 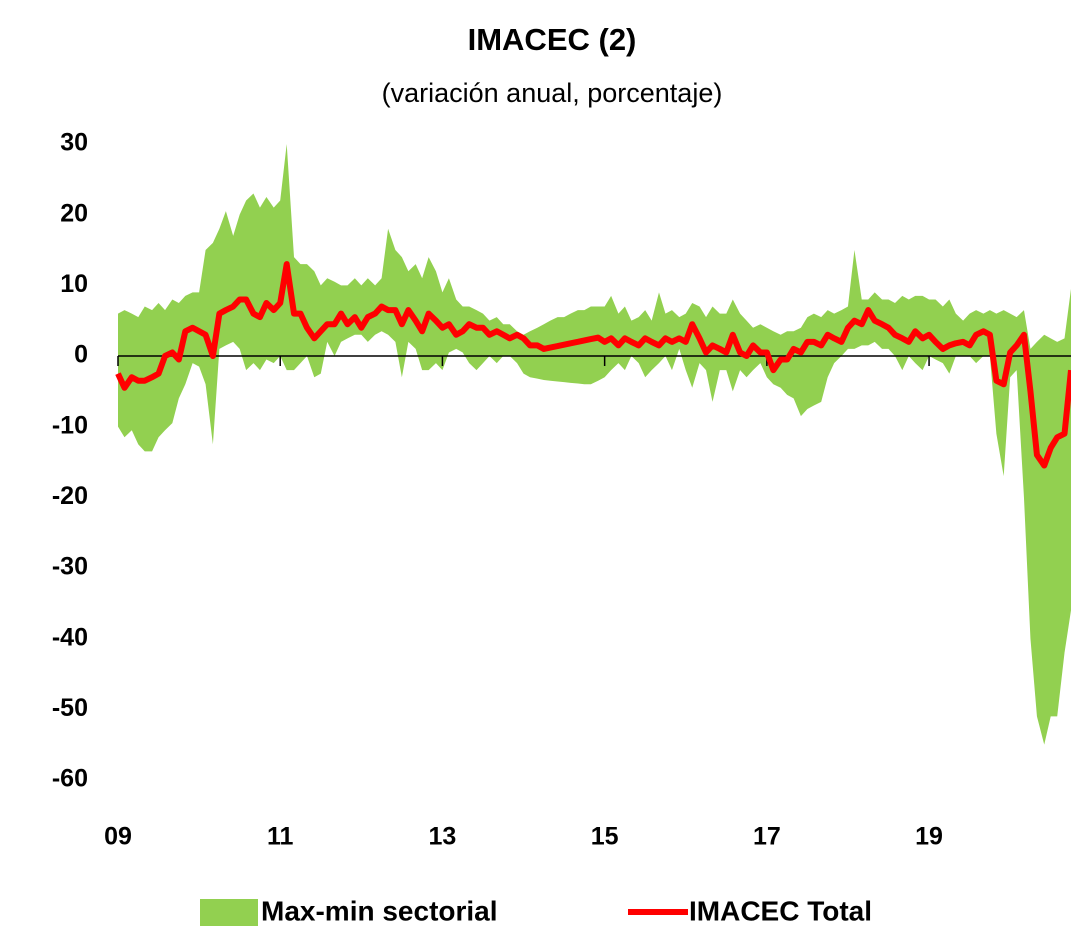 What do you see at coordinates (74, 213) in the screenshot?
I see `y-tick-label: 20` at bounding box center [74, 213].